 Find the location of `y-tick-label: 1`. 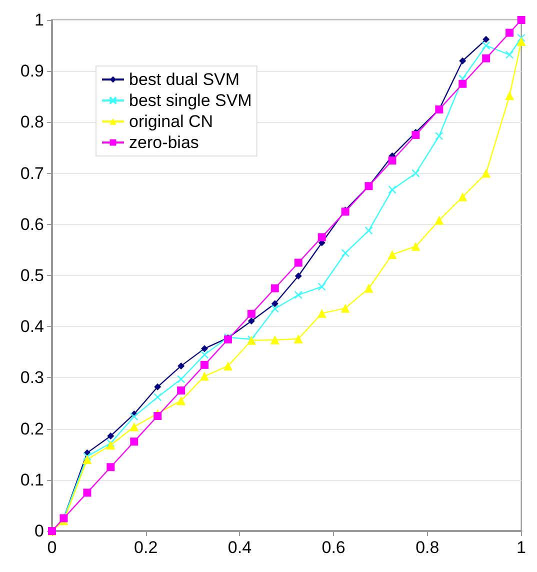

y-tick-label: 1 is located at coordinates (39, 20).